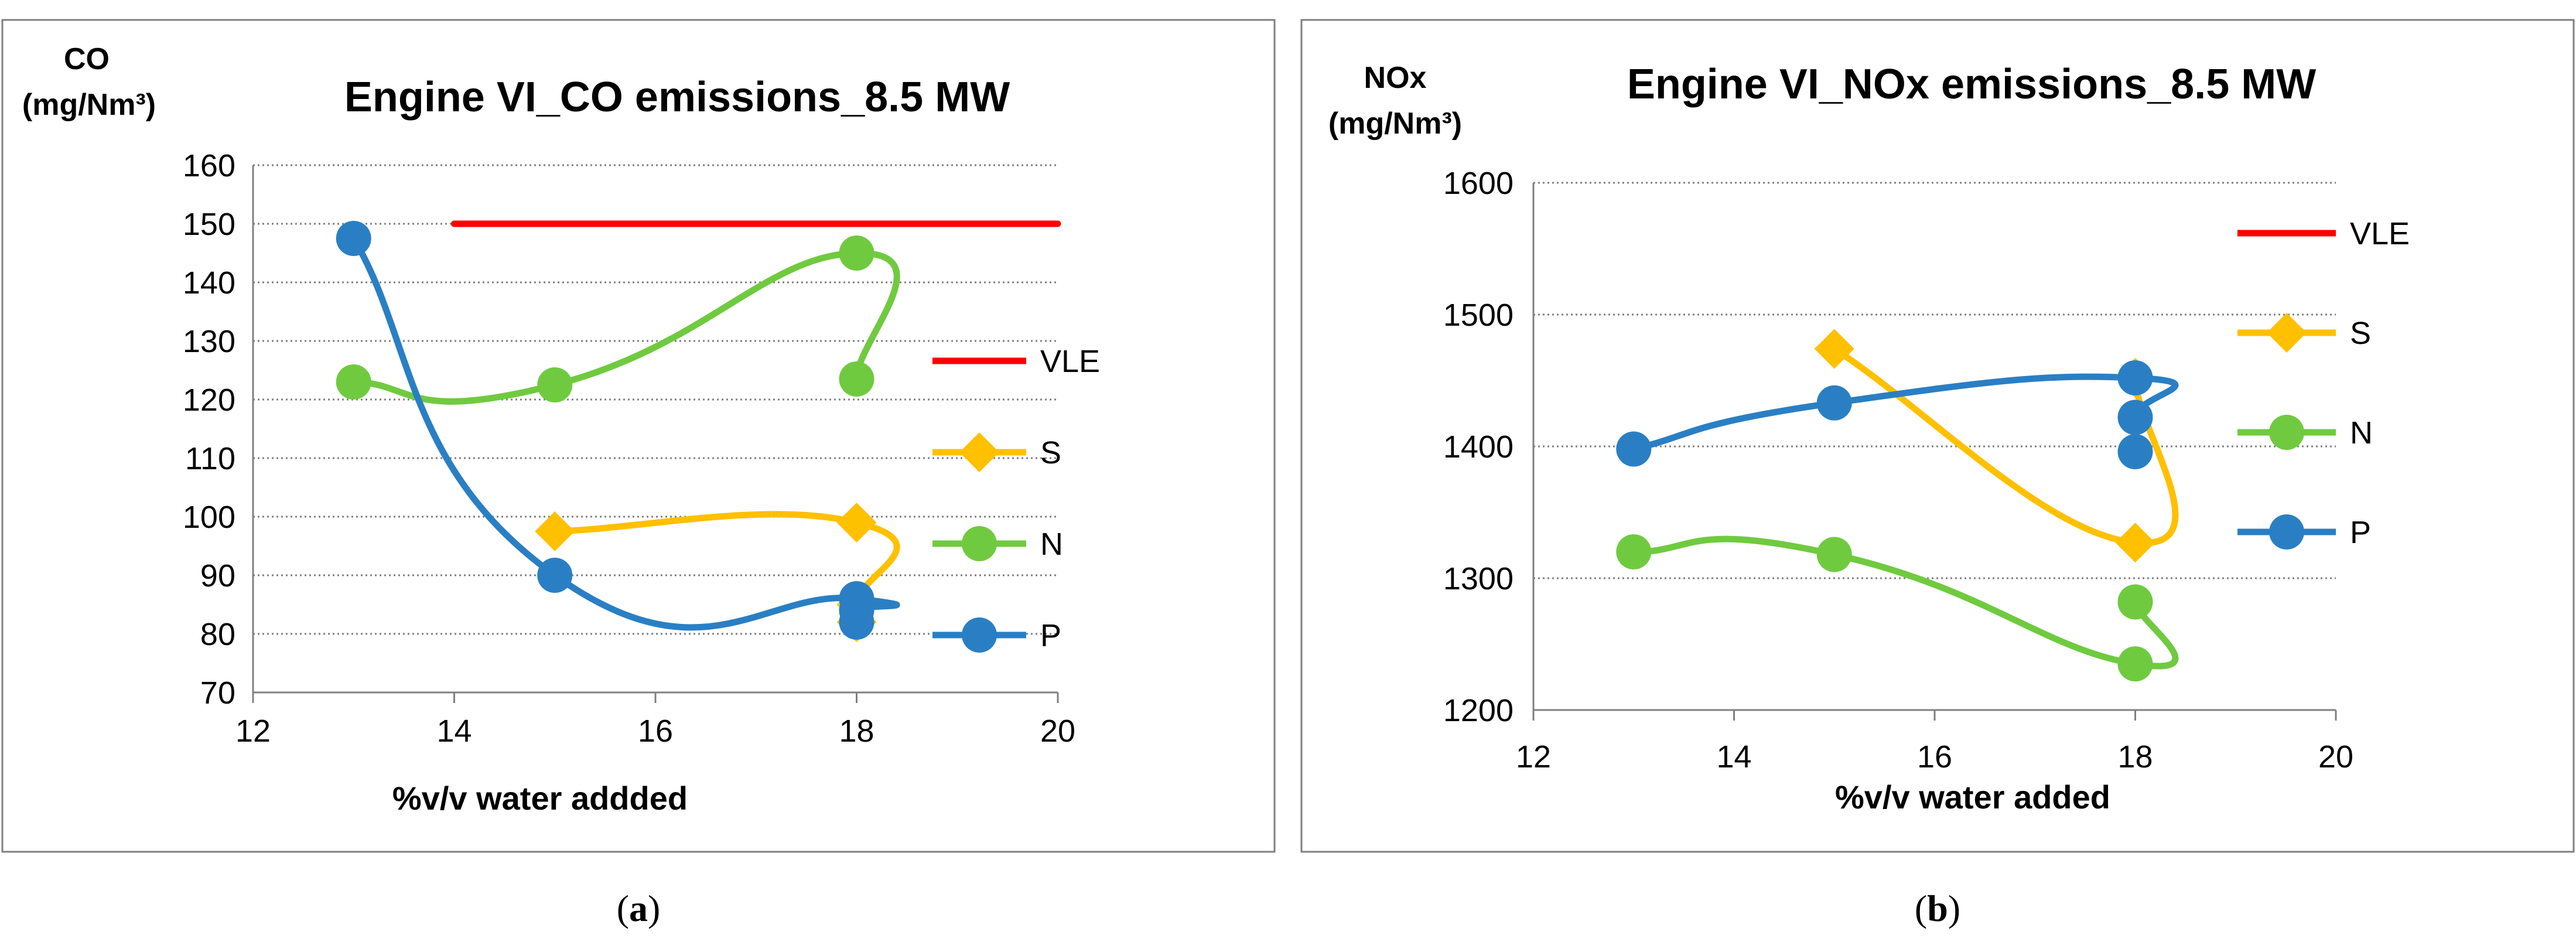  What do you see at coordinates (89, 105) in the screenshot?
I see `chart-a-ylabel-line2: (mg/Nm³)` at bounding box center [89, 105].